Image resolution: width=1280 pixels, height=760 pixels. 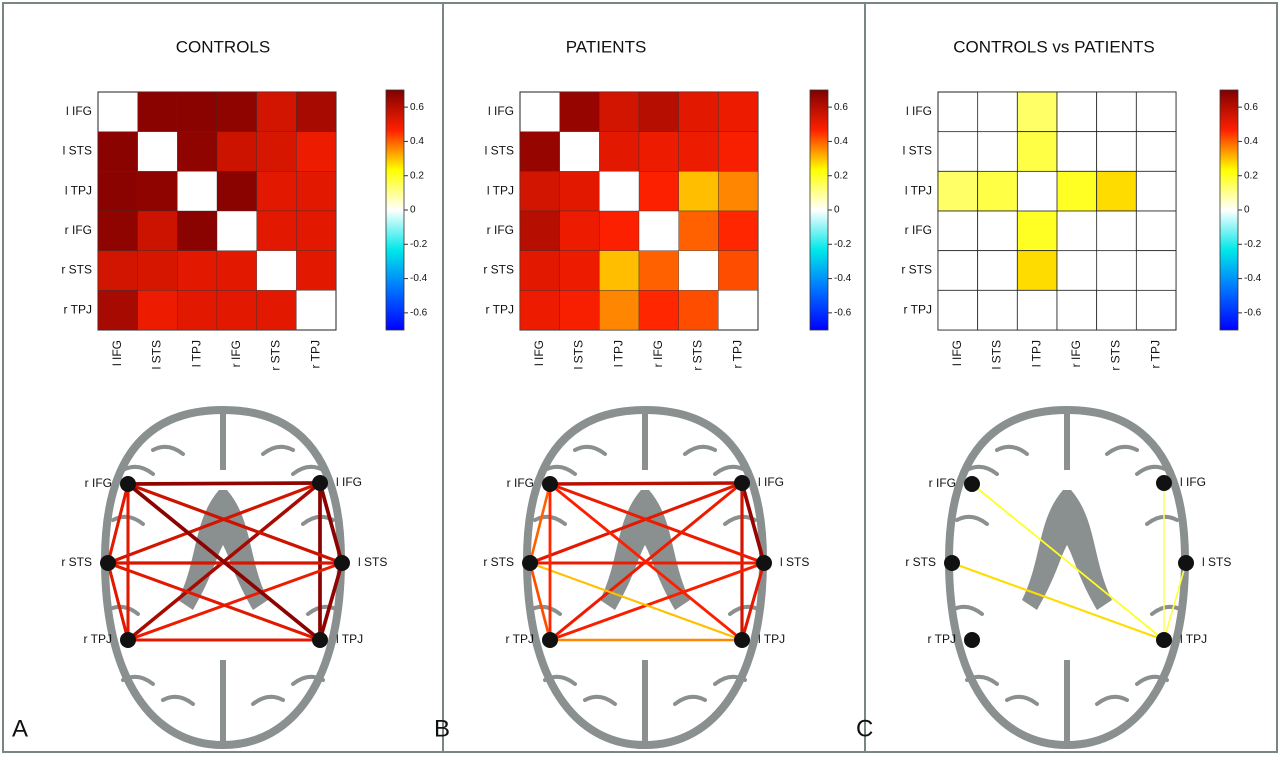 I want to click on colorbar-tick-label: -0.4, so click(x=419, y=278).